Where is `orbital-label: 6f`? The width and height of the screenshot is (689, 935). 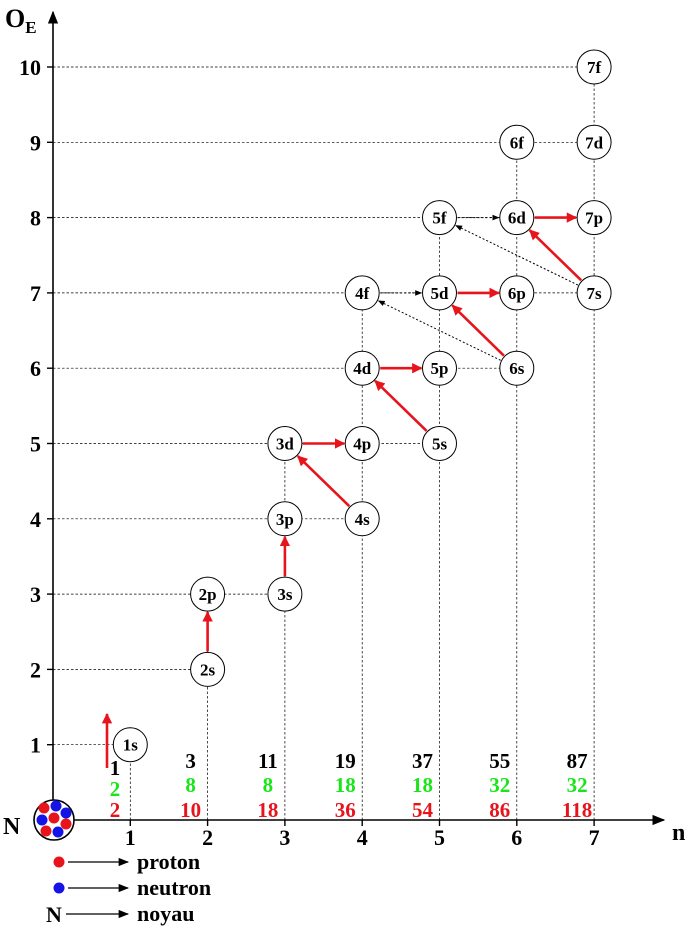 orbital-label: 6f is located at coordinates (517, 142).